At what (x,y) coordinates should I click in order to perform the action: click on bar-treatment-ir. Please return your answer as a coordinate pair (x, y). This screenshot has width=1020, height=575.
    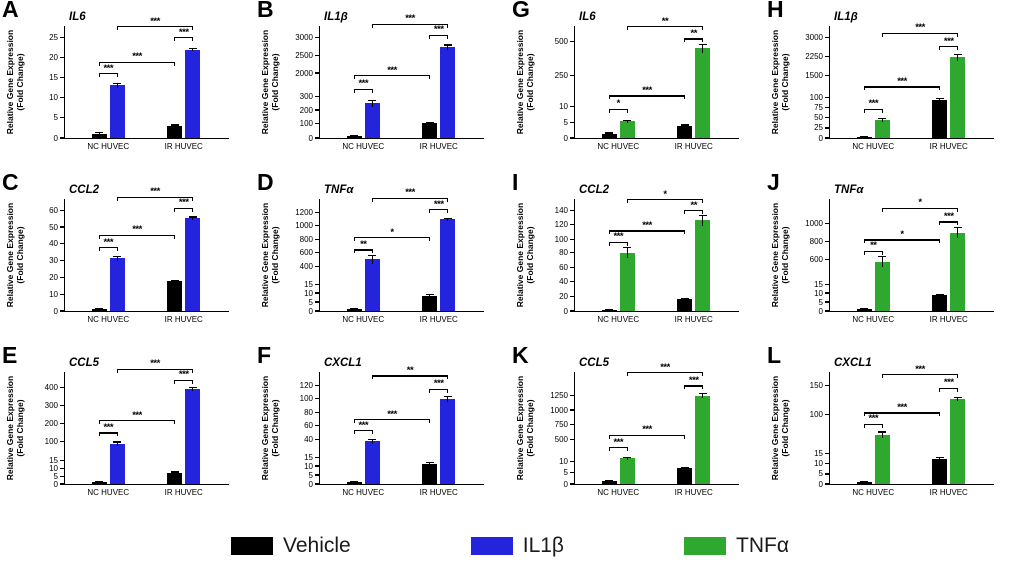
    Looking at the image, I should click on (958, 441).